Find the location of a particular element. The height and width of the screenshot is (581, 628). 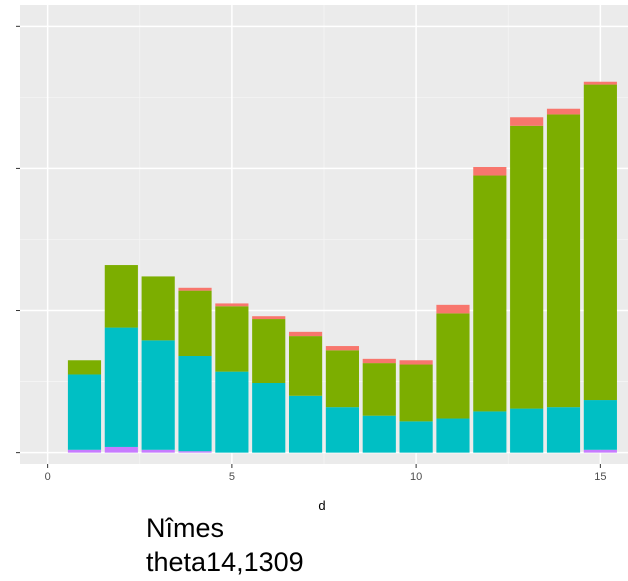

x-axis-label: d is located at coordinates (321, 504).